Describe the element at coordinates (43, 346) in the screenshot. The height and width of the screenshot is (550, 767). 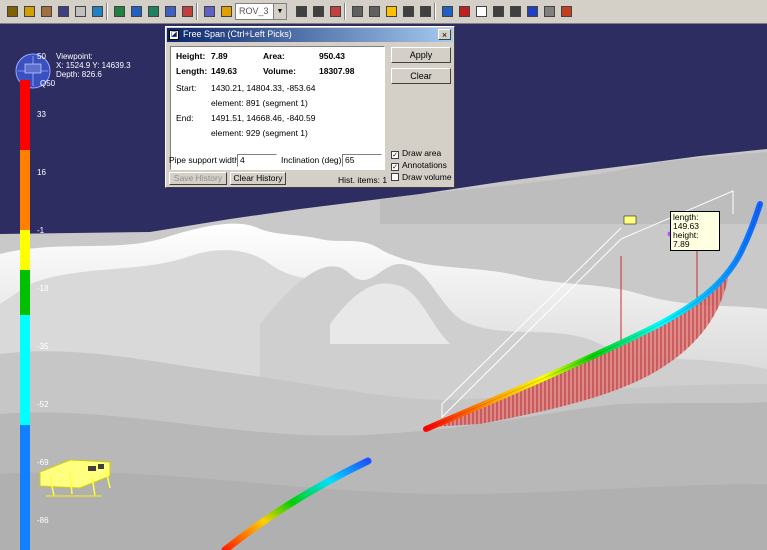
I see `color-tick: -35` at that location.